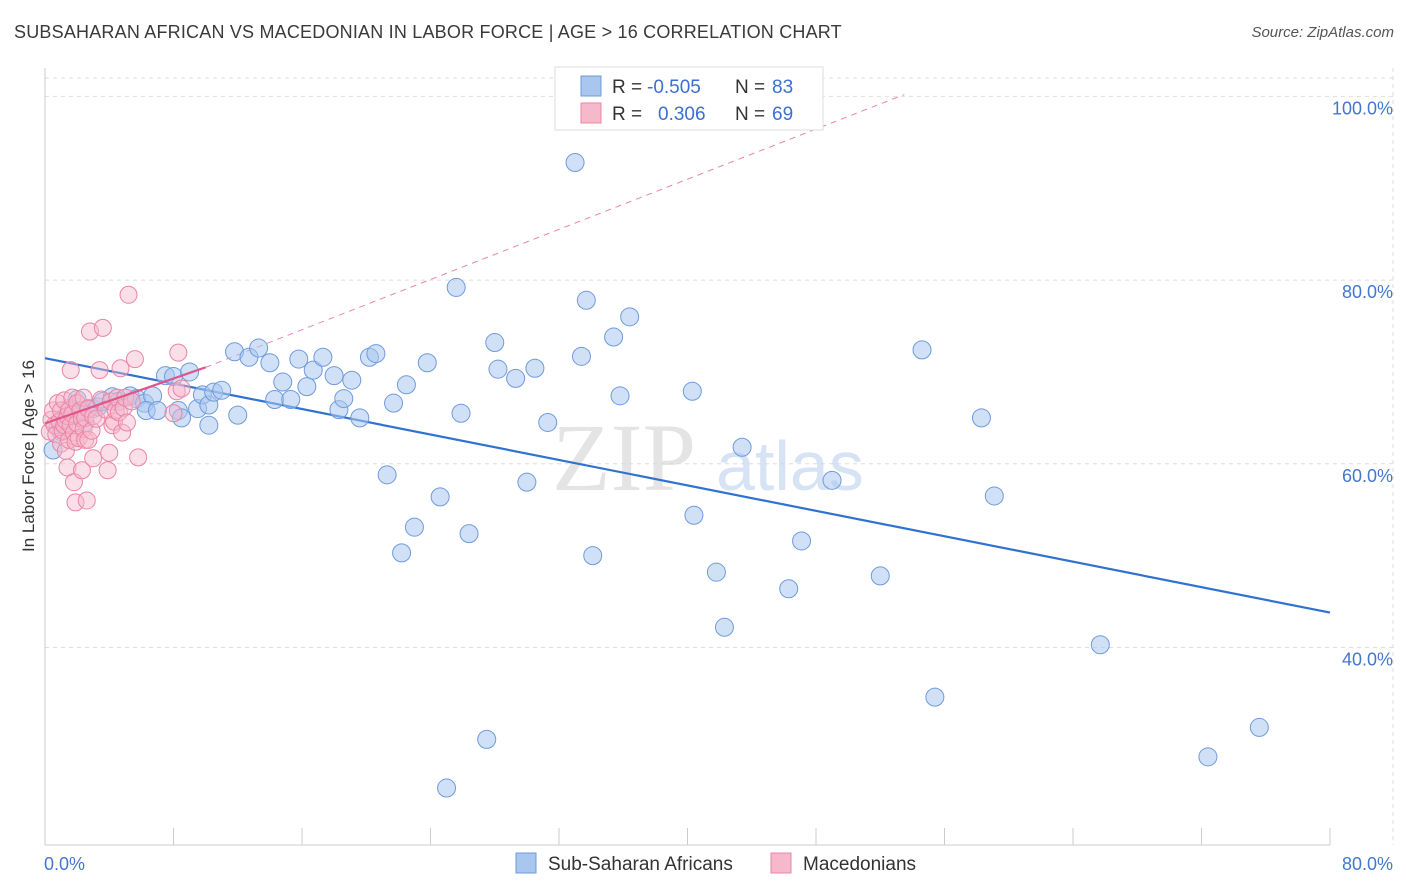  Describe the element at coordinates (782, 87) in the screenshot. I see `legend-n-value-1: 83` at that location.